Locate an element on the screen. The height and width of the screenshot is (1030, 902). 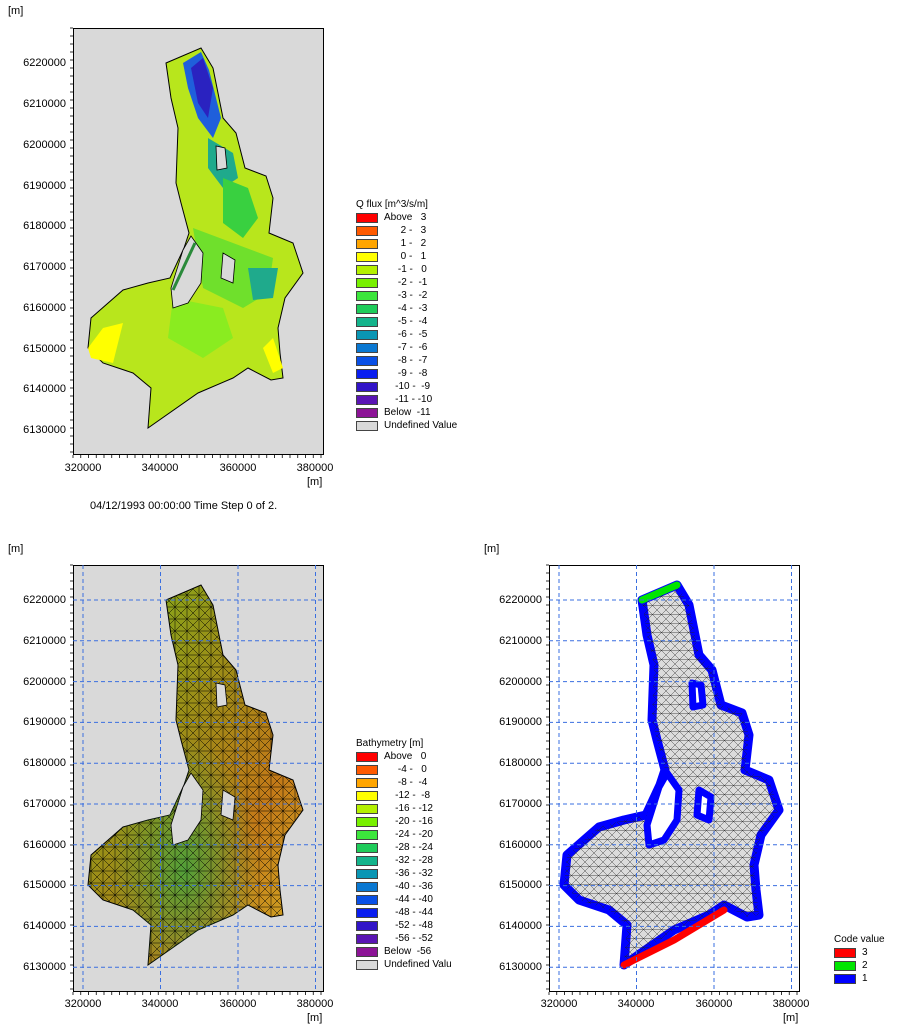
legend-label: -8 - -7 is located at coordinates (406, 360).